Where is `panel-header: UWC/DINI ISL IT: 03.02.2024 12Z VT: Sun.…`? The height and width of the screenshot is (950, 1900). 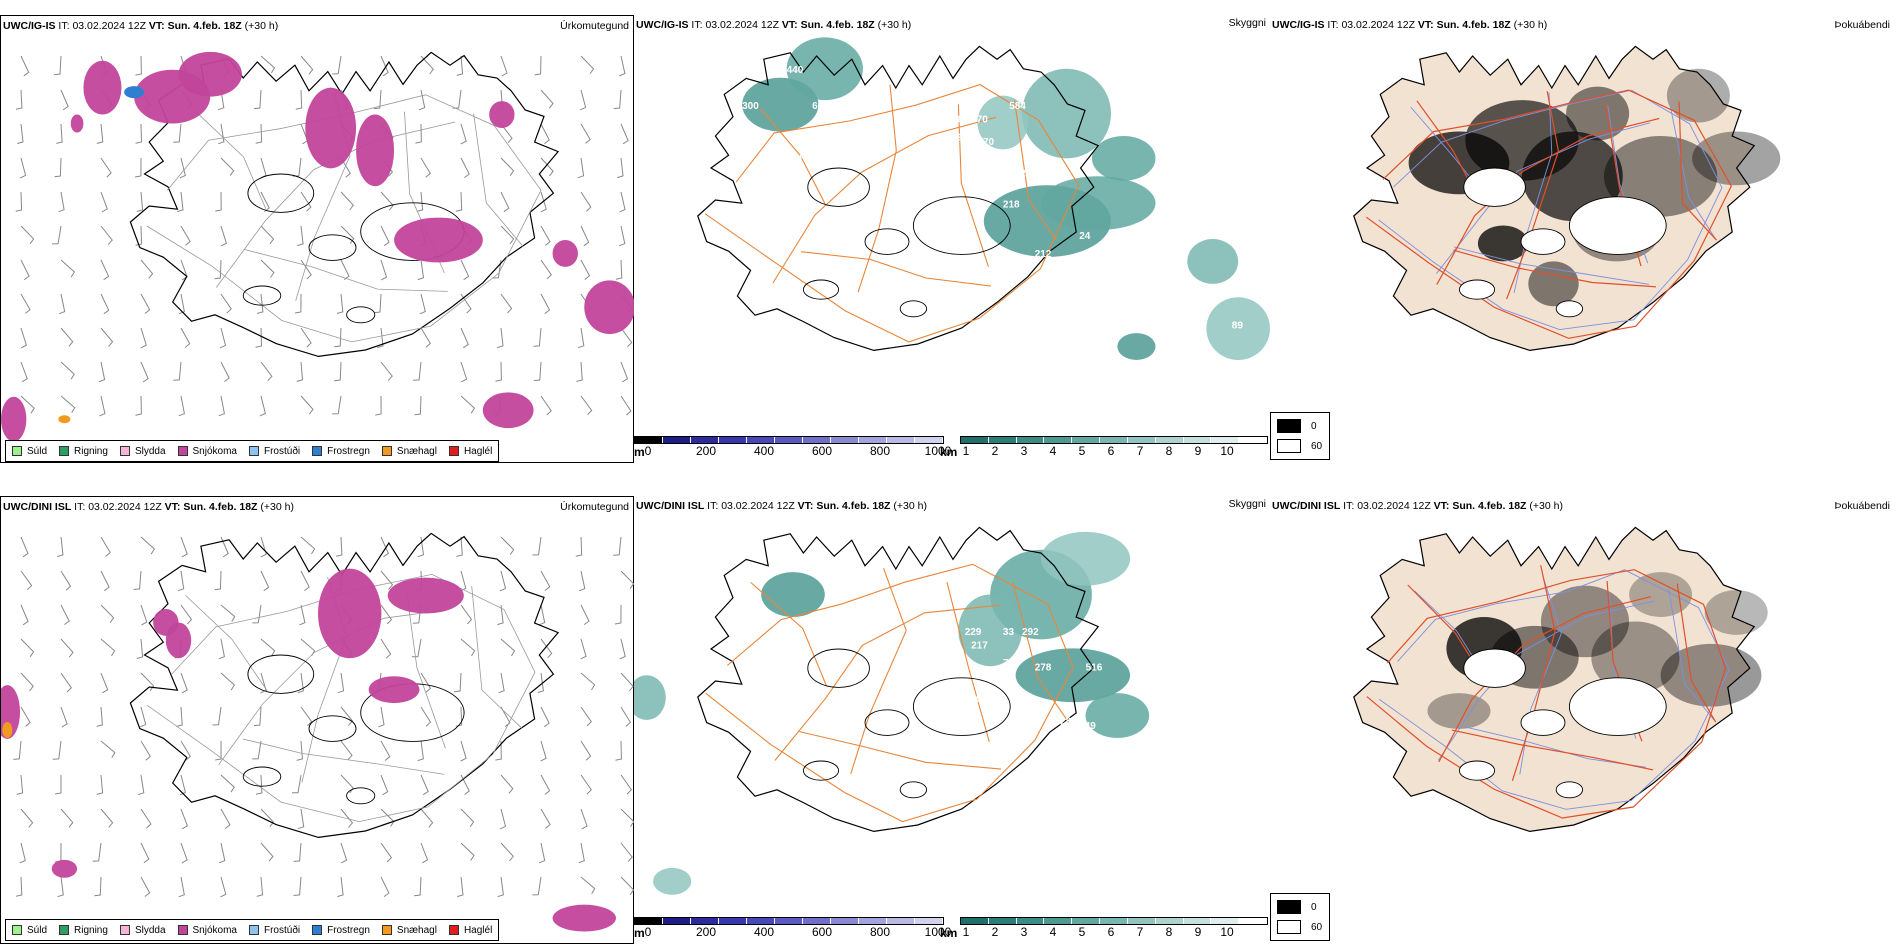
panel-header: UWC/DINI ISL IT: 03.02.2024 12Z VT: Sun.… is located at coordinates (148, 507).